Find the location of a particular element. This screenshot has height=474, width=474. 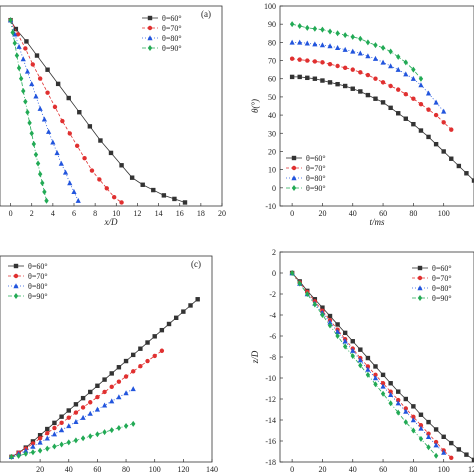

legend-label: θ=60° is located at coordinates (316, 158).